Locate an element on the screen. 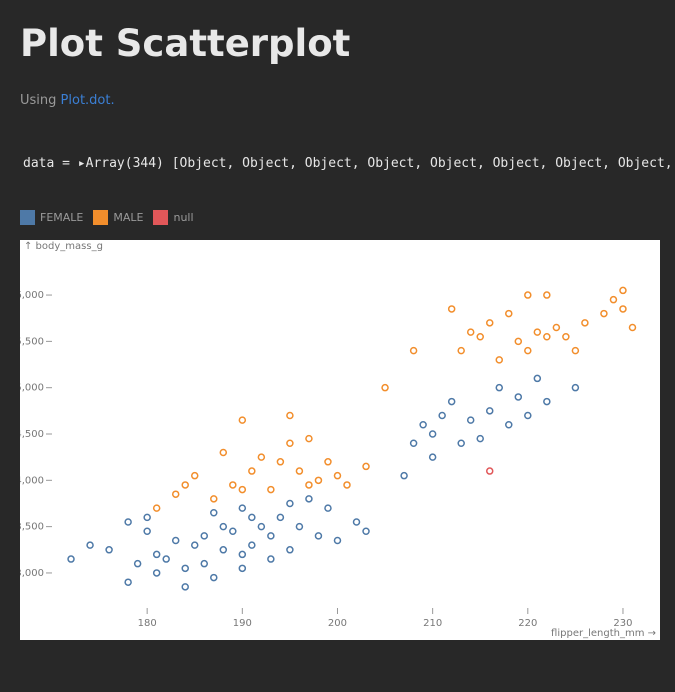 The image size is (675, 692). x-tick-label: 220 is located at coordinates (527, 623).